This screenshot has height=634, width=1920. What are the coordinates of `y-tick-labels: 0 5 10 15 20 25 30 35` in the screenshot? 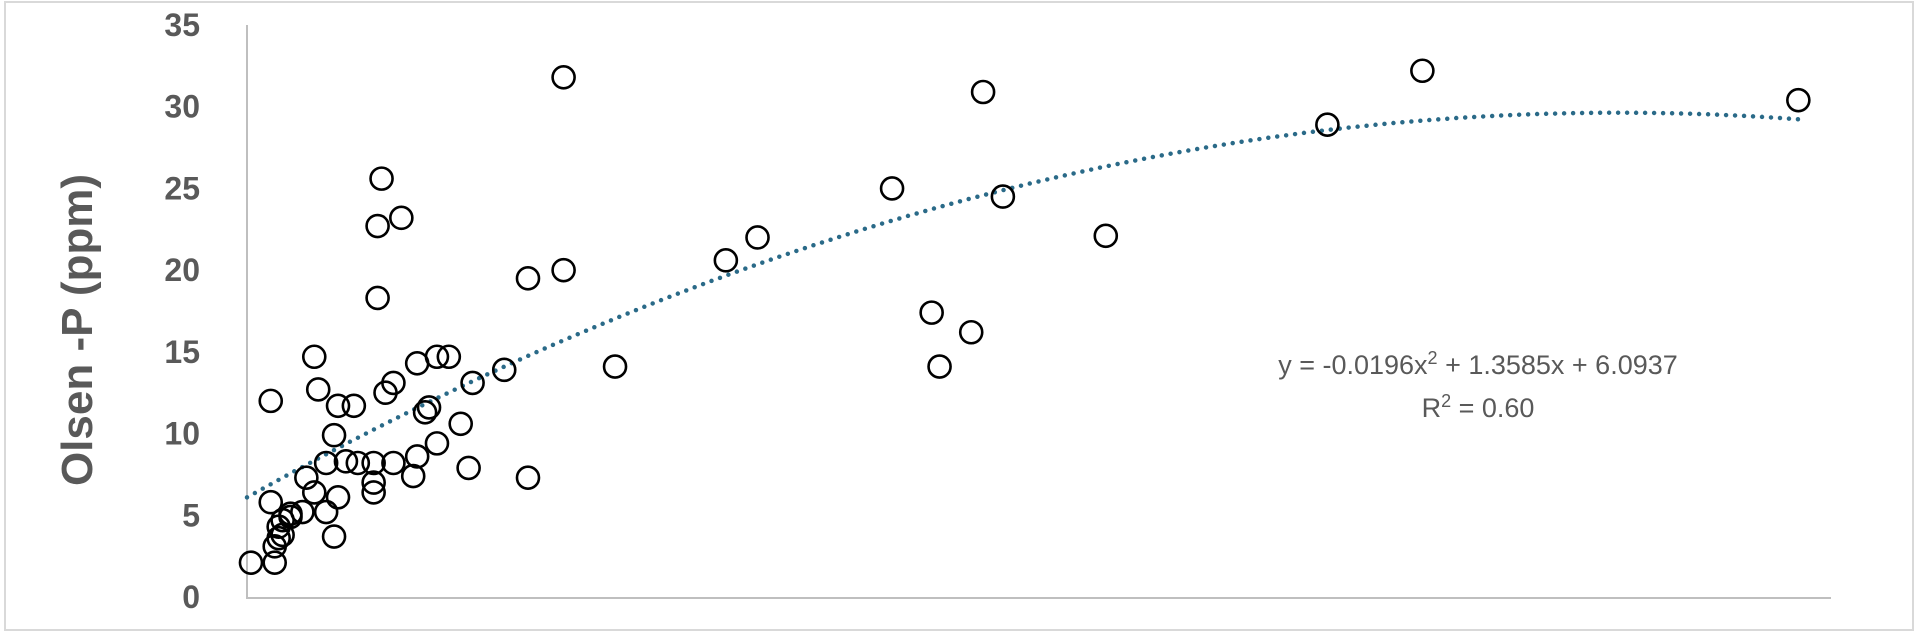 It's located at (182, 311).